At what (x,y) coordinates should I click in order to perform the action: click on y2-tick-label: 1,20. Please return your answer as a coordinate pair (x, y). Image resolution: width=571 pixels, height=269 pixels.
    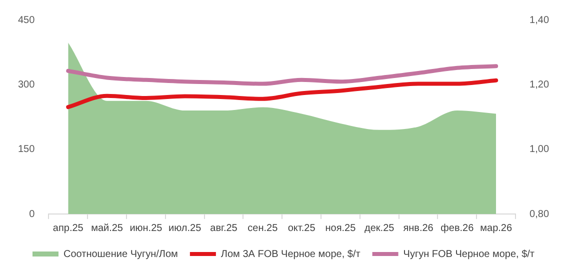
    Looking at the image, I should click on (540, 84).